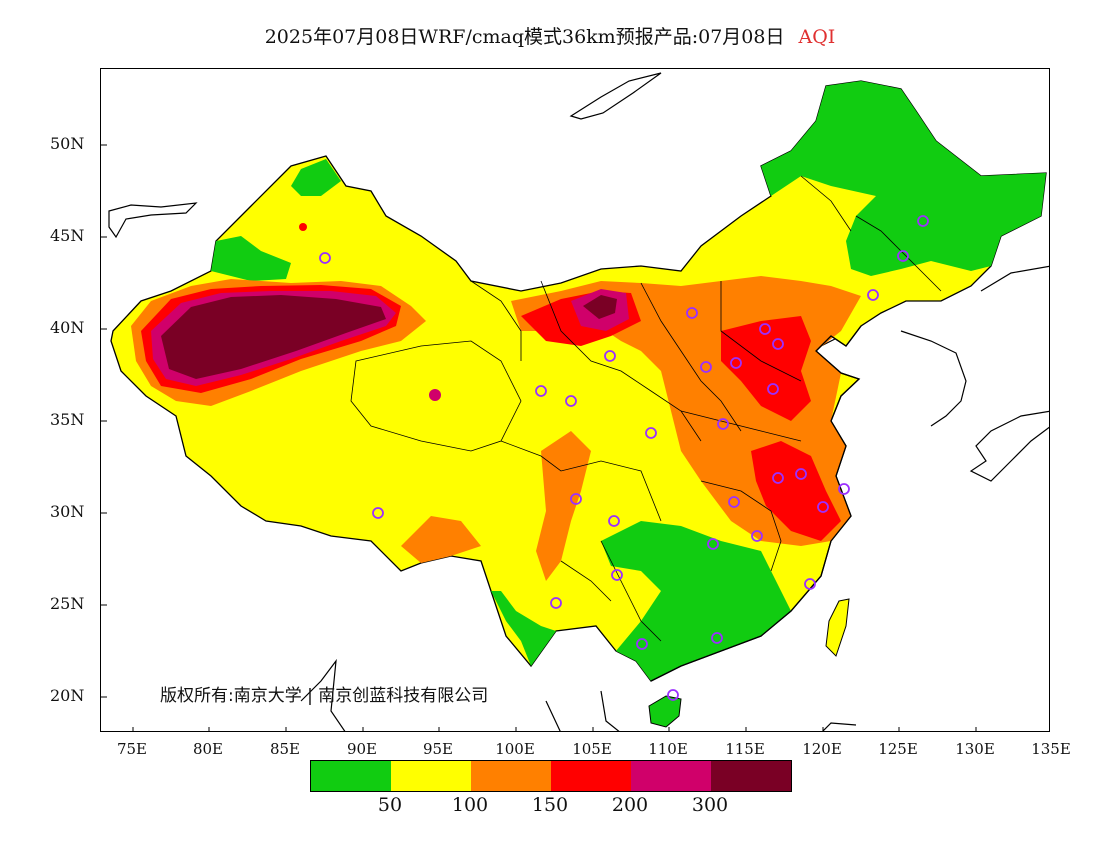 The width and height of the screenshot is (1100, 850). What do you see at coordinates (303, 227) in the screenshot?
I see `hotspot-xinjiang` at bounding box center [303, 227].